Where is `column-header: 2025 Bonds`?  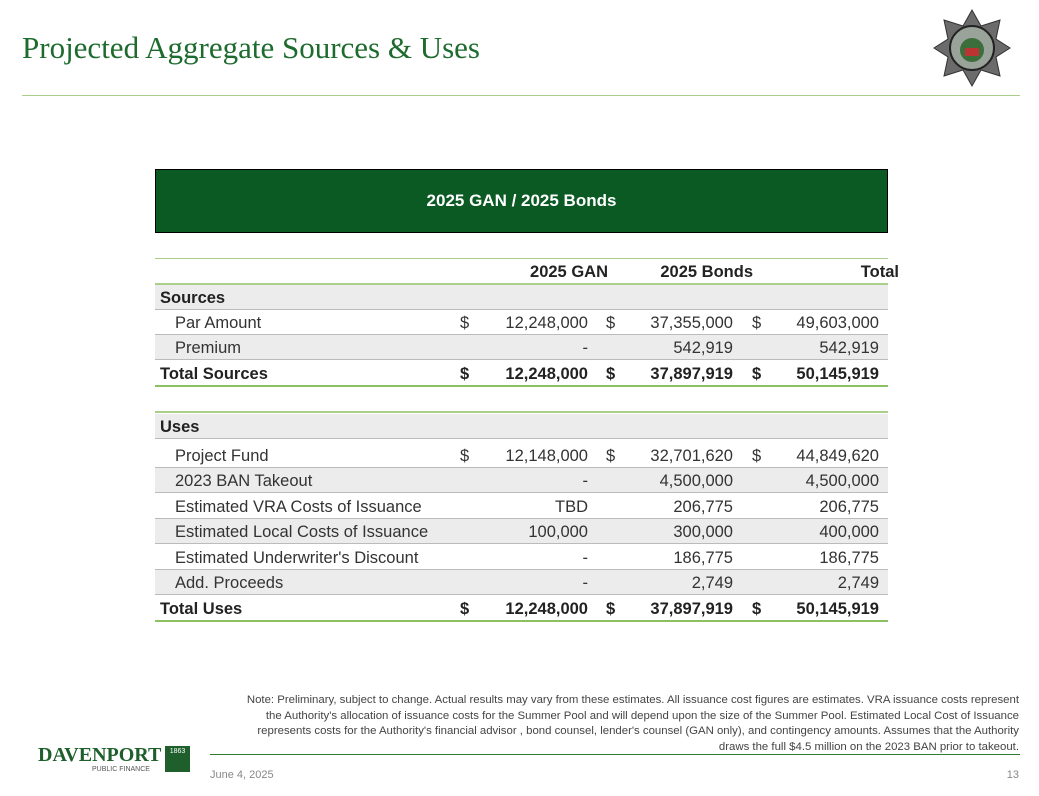 column-header: 2025 Bonds is located at coordinates (706, 272).